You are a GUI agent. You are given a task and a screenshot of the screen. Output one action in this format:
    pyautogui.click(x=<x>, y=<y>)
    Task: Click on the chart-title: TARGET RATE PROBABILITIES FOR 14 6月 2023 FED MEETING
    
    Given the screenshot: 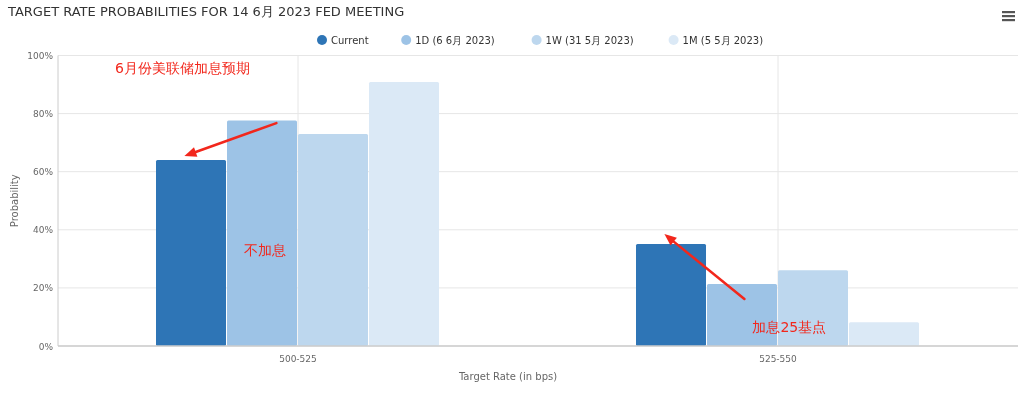 What is the action you would take?
    pyautogui.click(x=206, y=11)
    